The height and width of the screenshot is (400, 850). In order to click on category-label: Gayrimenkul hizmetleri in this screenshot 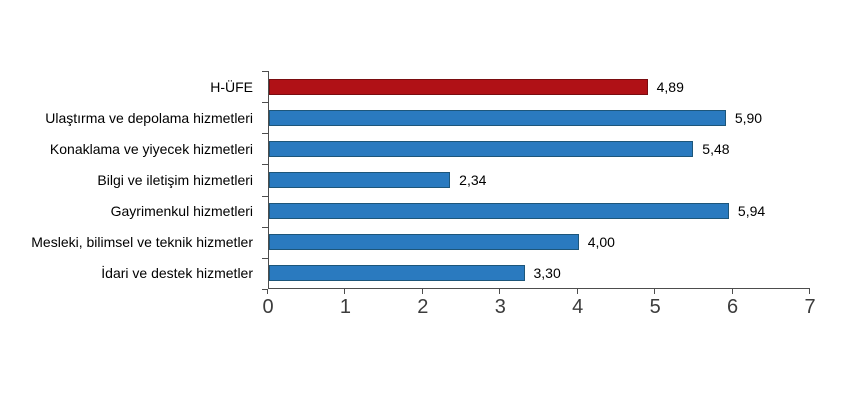, I will do `click(181, 211)`.